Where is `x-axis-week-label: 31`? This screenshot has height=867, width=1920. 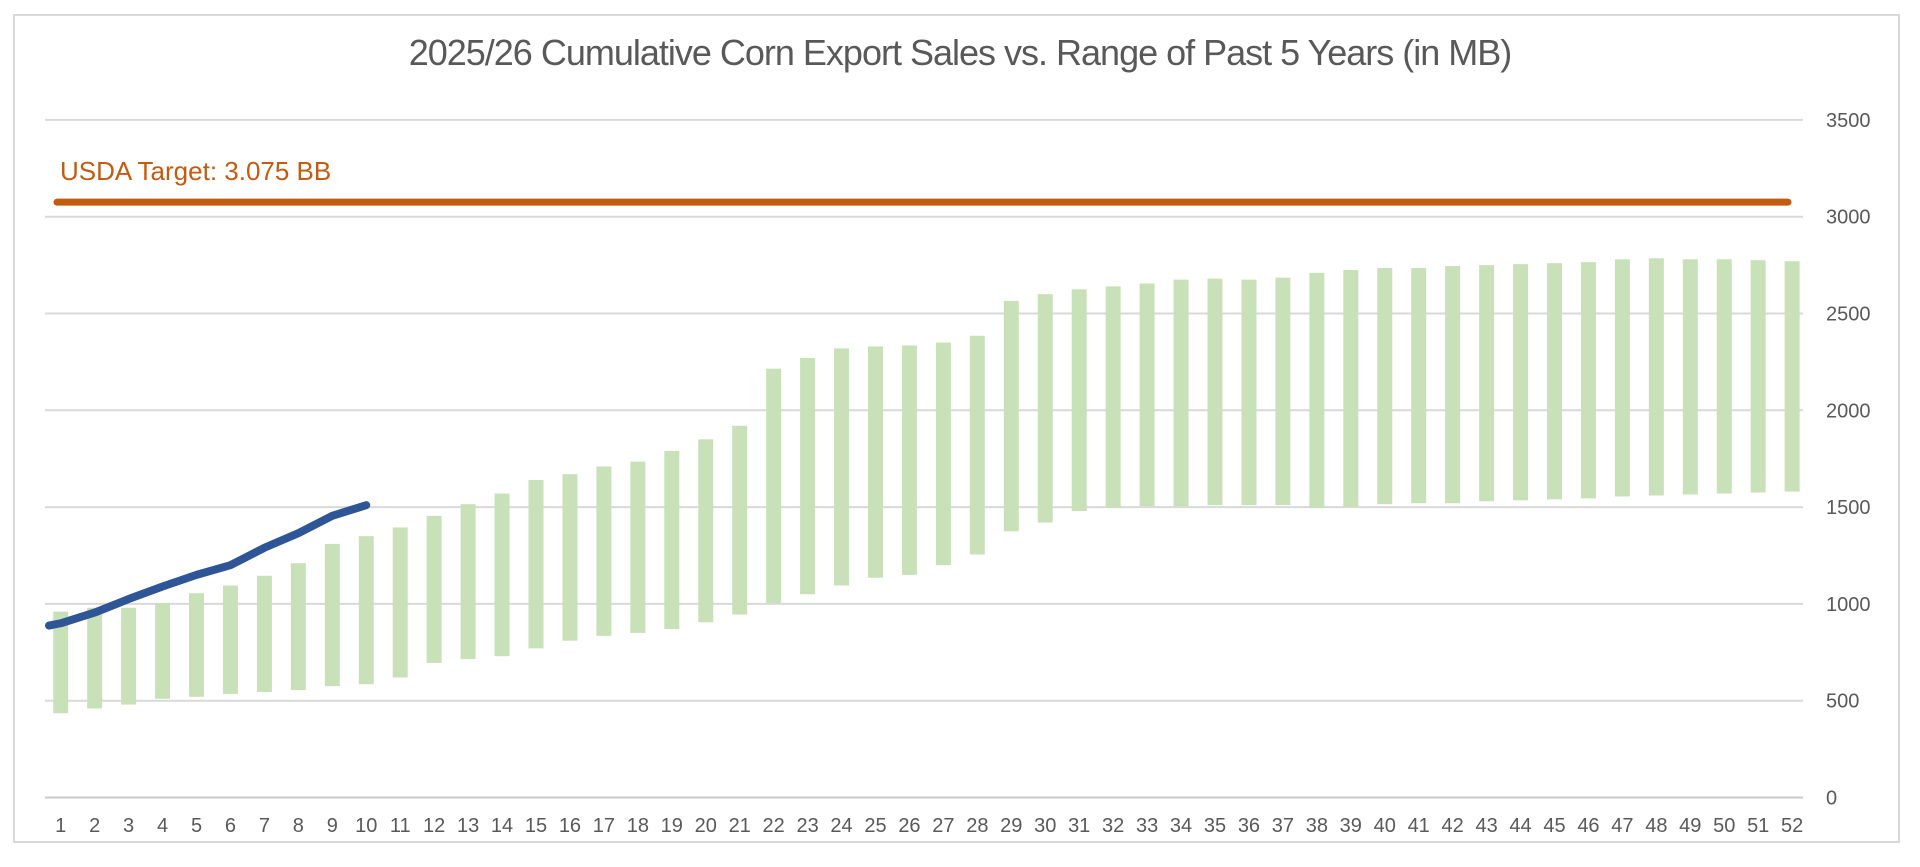
x-axis-week-label: 31 is located at coordinates (1079, 826).